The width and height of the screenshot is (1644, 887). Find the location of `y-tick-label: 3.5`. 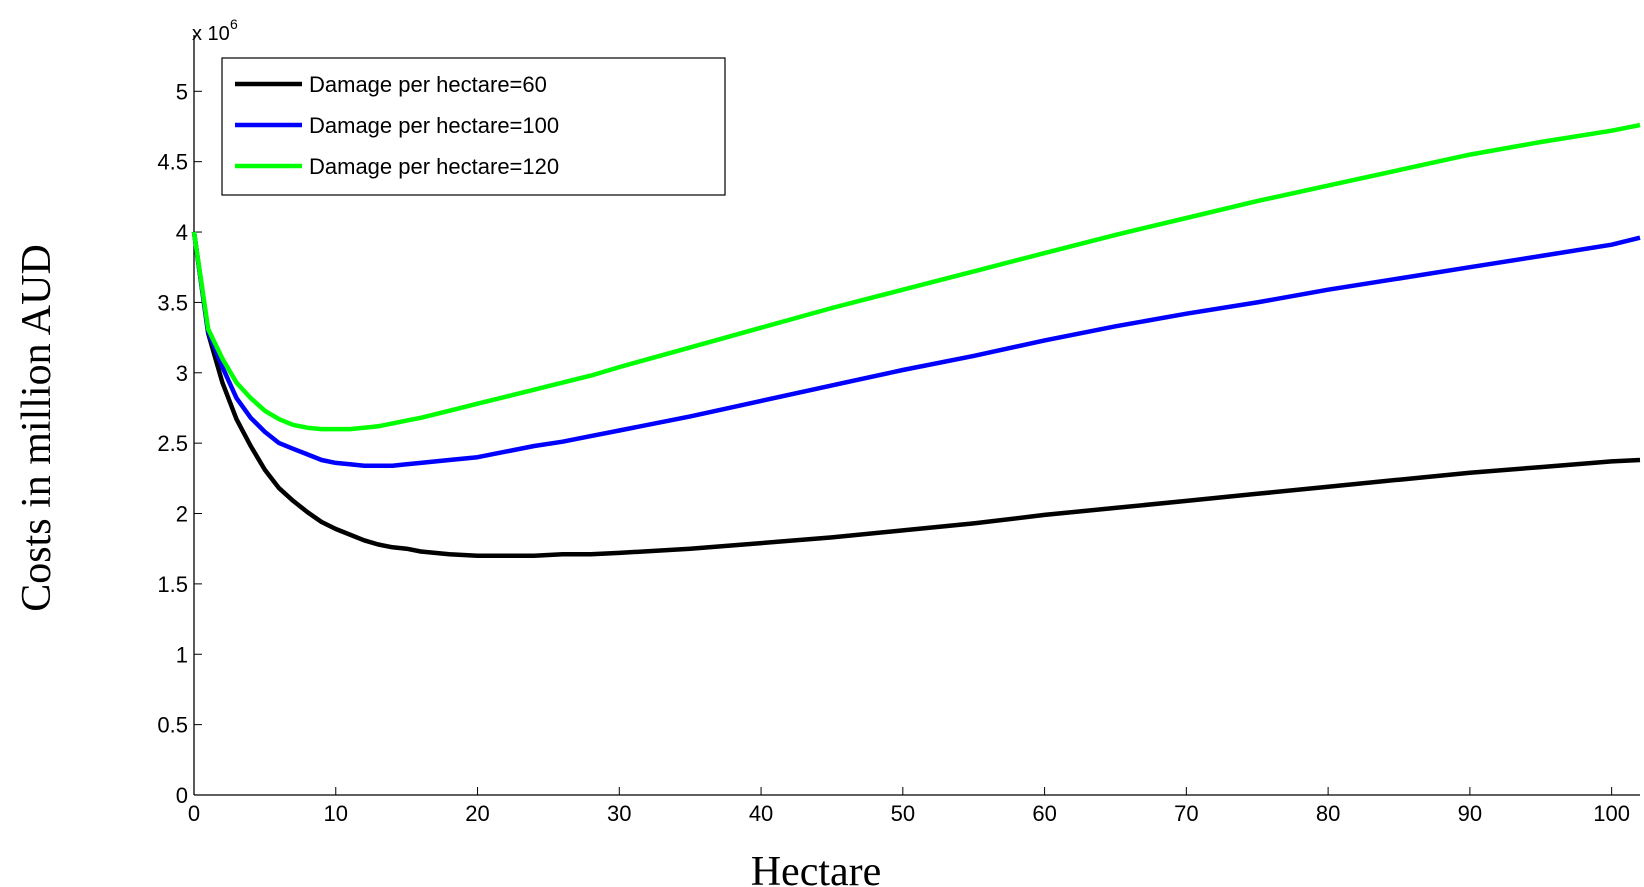

y-tick-label: 3.5 is located at coordinates (172, 302).